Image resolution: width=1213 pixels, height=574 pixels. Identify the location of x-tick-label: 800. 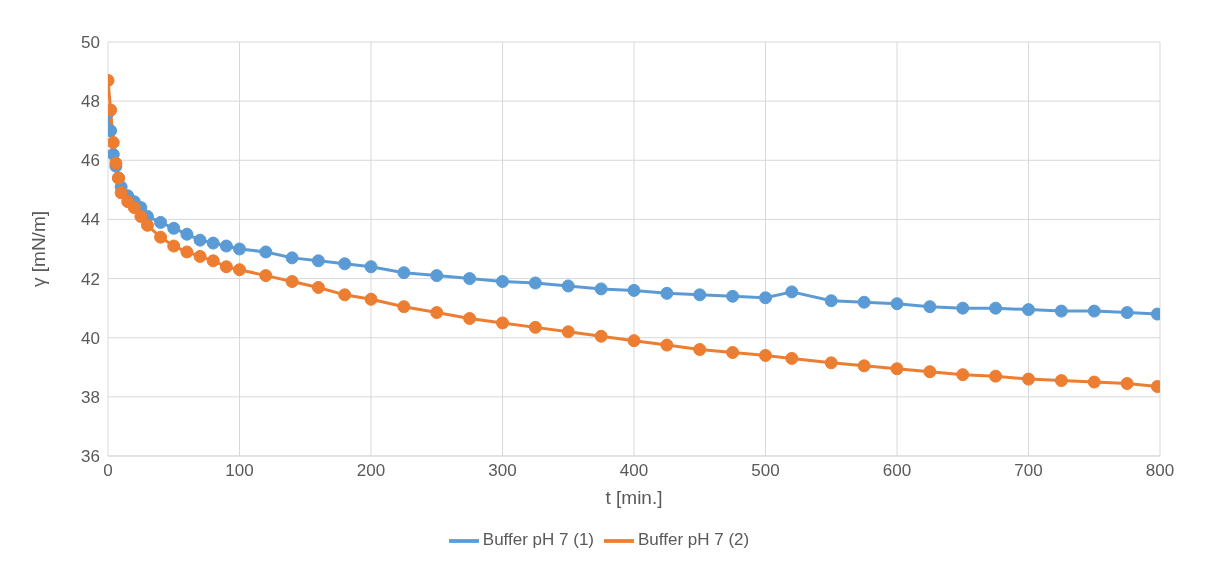
(1160, 471).